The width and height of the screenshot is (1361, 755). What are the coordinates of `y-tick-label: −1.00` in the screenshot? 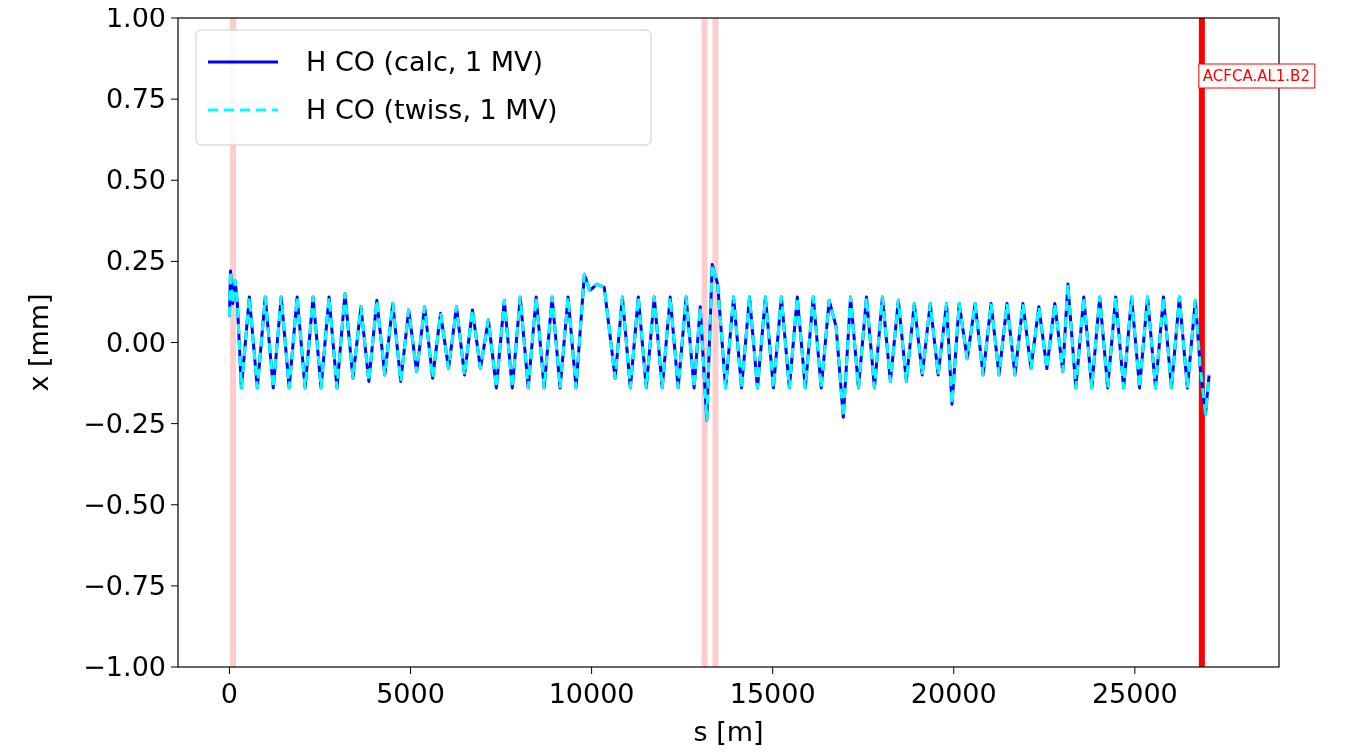 It's located at (124, 666).